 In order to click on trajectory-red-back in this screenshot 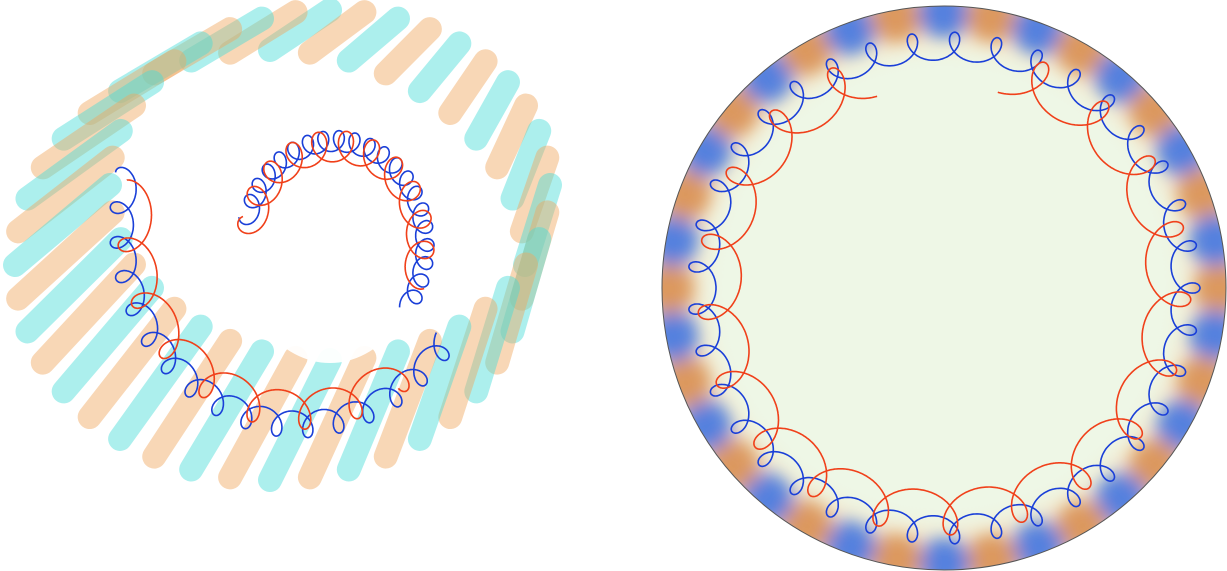, I will do `click(336, 210)`.